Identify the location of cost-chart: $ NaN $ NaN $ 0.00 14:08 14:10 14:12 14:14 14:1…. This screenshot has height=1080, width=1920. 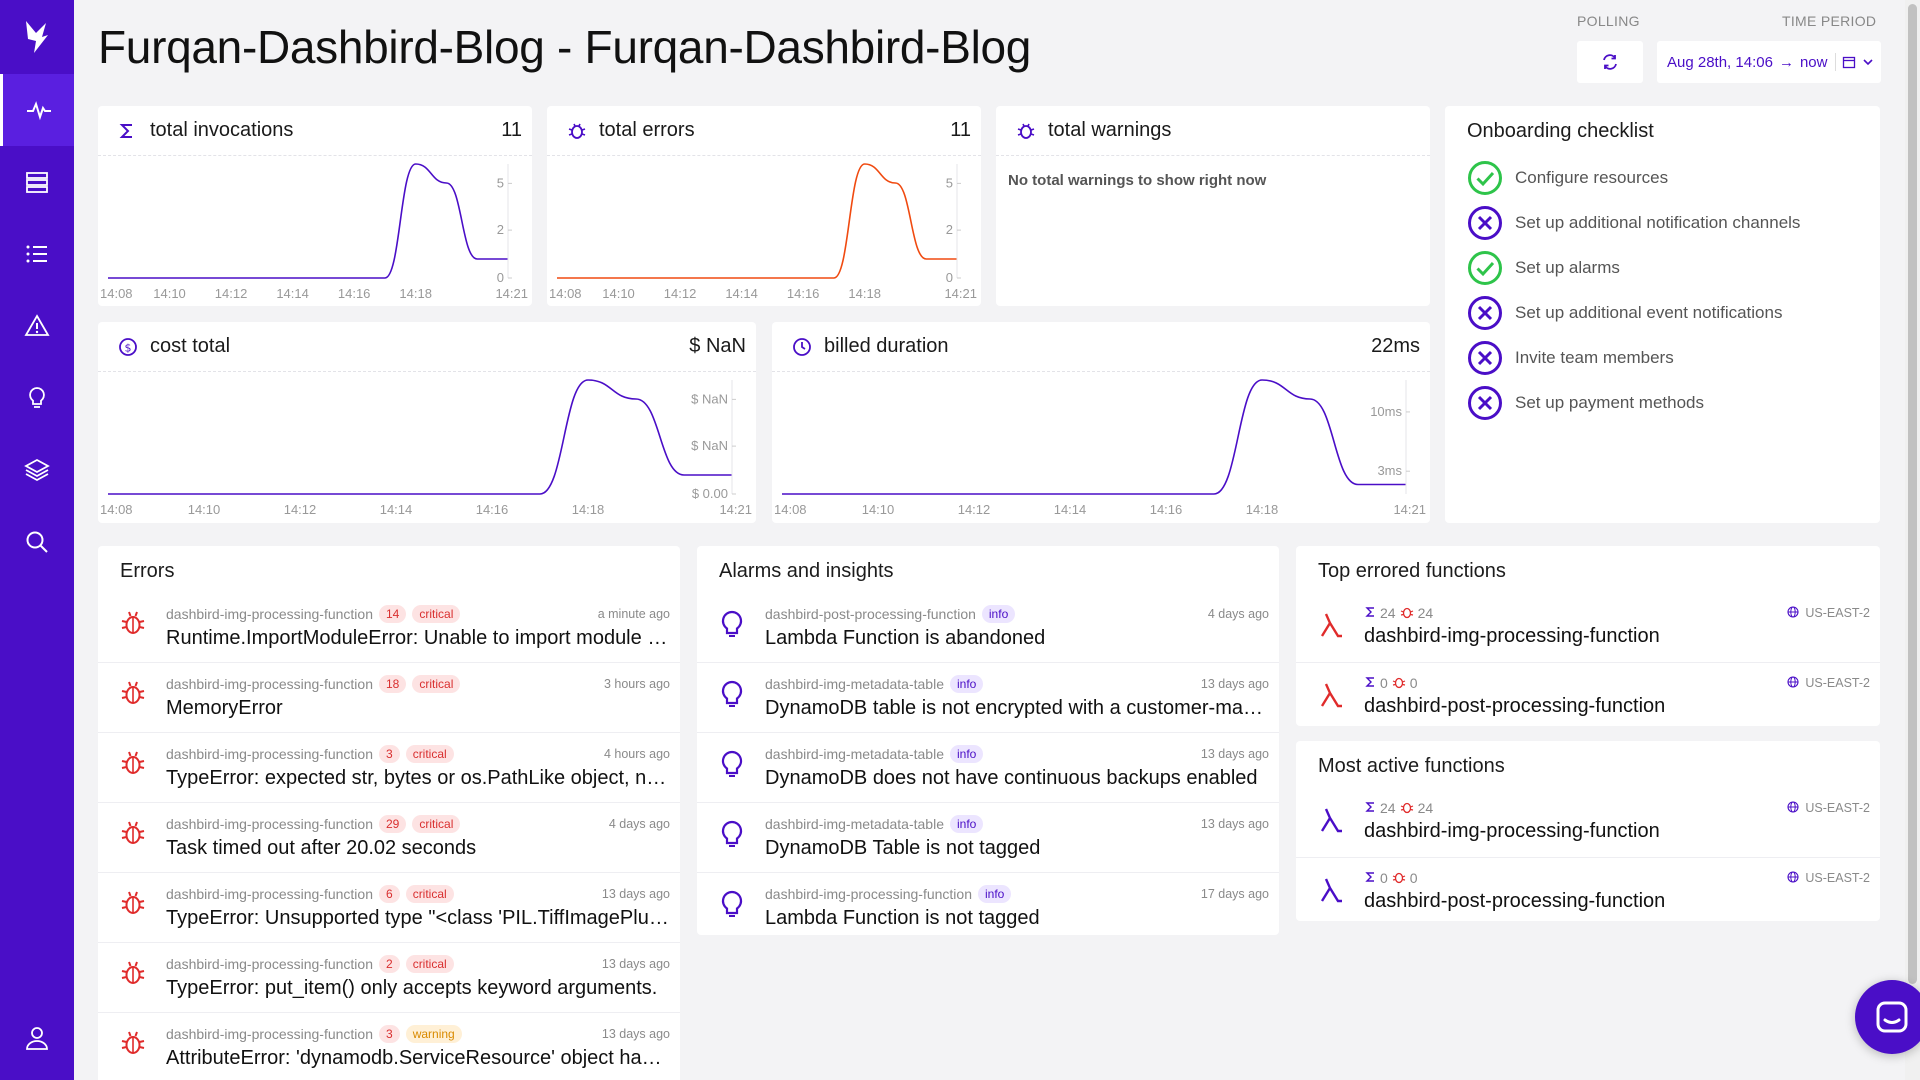
(427, 447).